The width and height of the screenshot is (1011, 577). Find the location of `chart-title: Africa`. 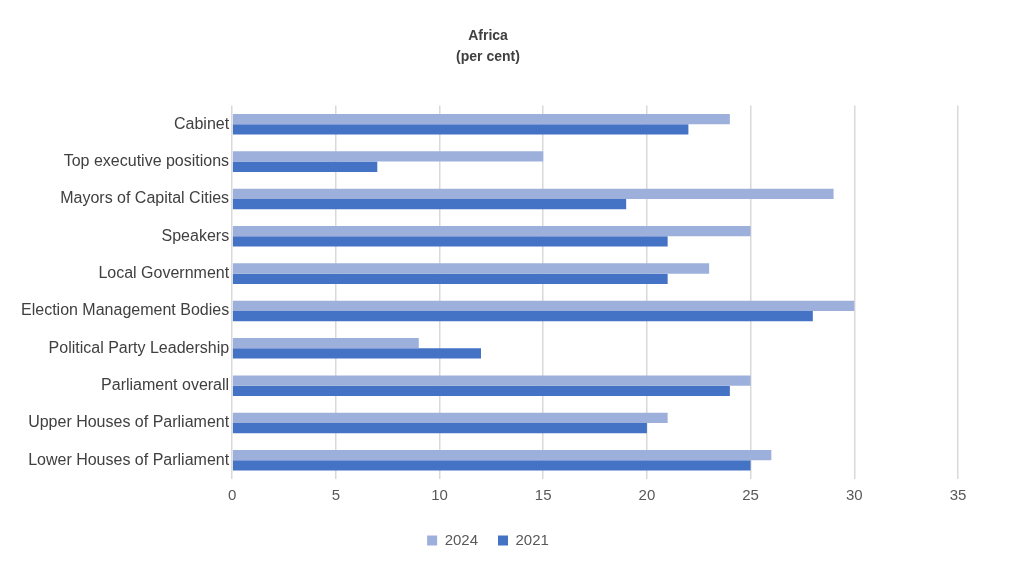

chart-title: Africa is located at coordinates (488, 35).